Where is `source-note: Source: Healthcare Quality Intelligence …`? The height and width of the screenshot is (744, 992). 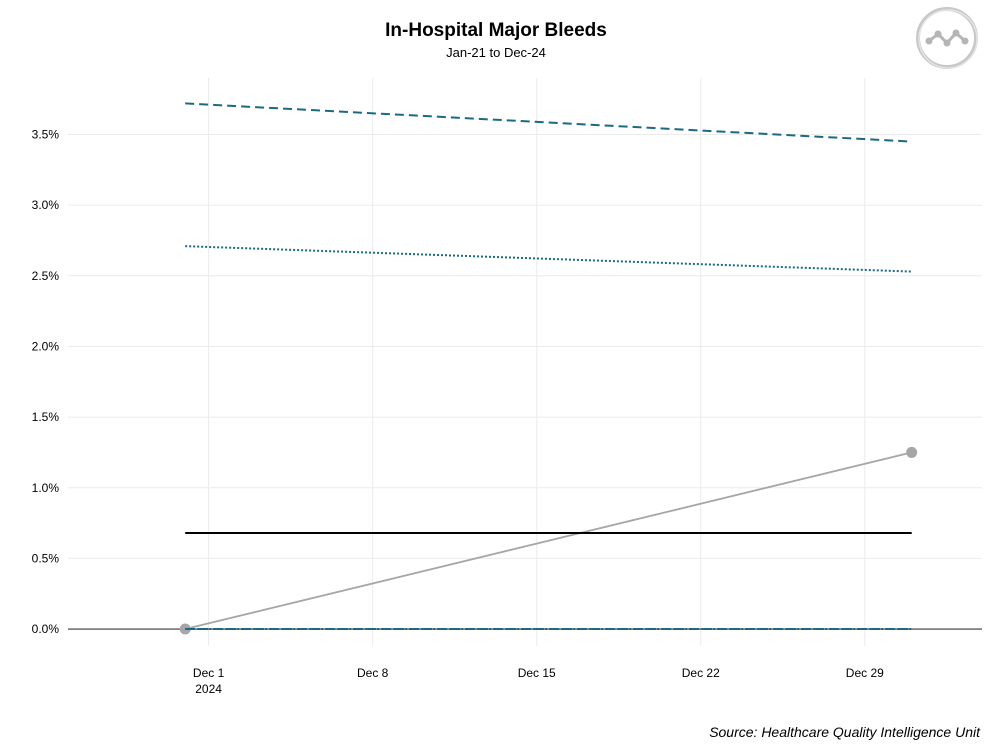
source-note: Source: Healthcare Quality Intelligence … is located at coordinates (844, 732).